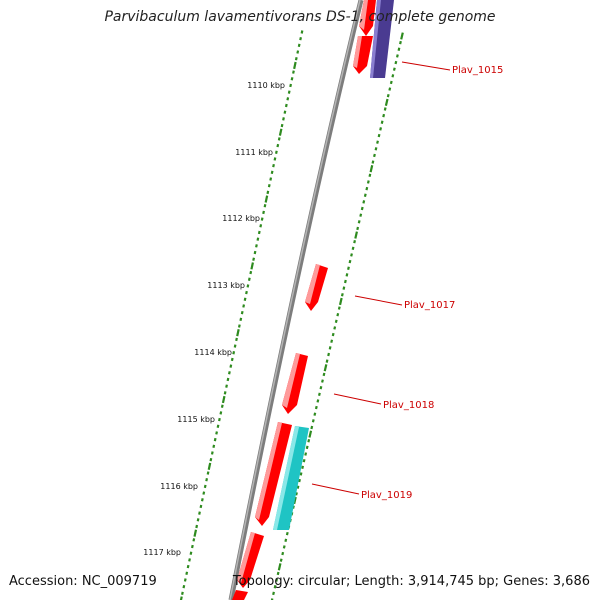  What do you see at coordinates (196, 419) in the screenshot?
I see `scale-label: 1115 kbp` at bounding box center [196, 419].